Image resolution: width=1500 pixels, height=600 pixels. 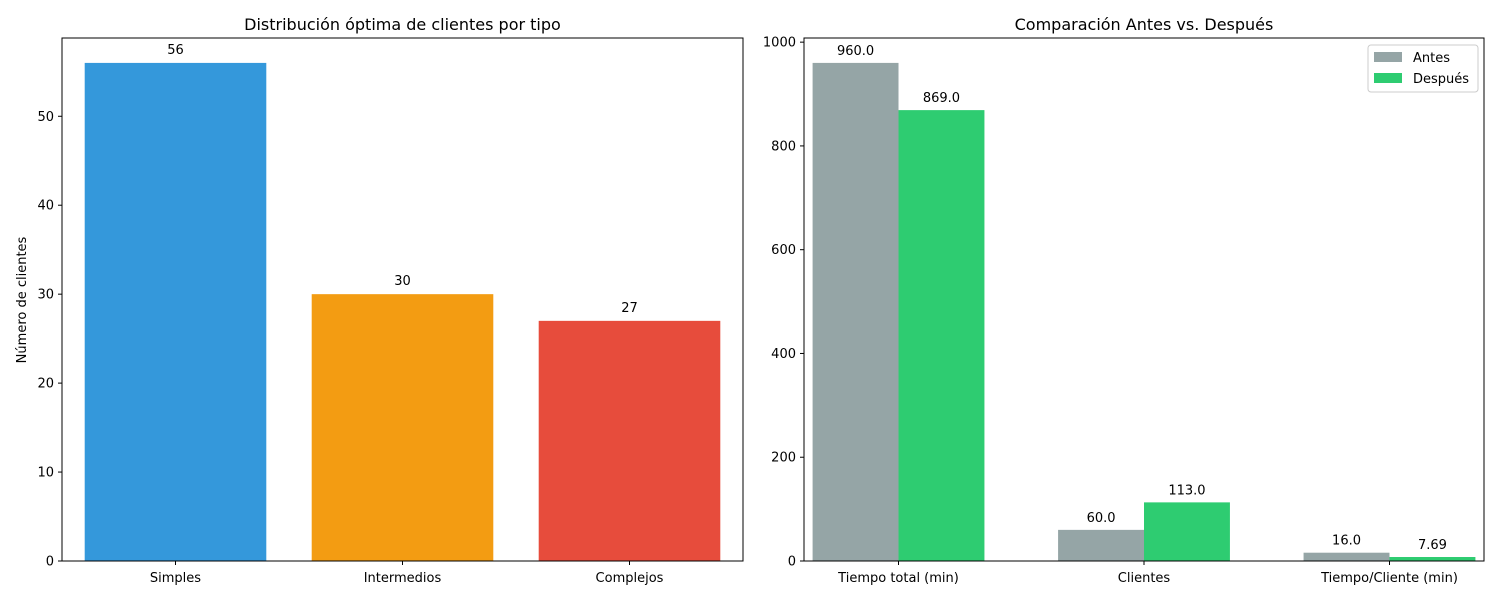 I want to click on y-tick-label: 600, so click(x=783, y=250).